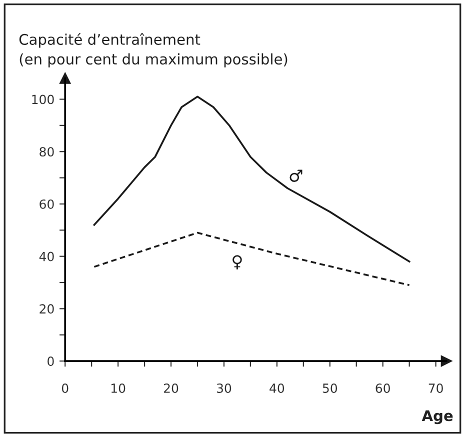  I want to click on y-tick-label: 20, so click(47, 309).